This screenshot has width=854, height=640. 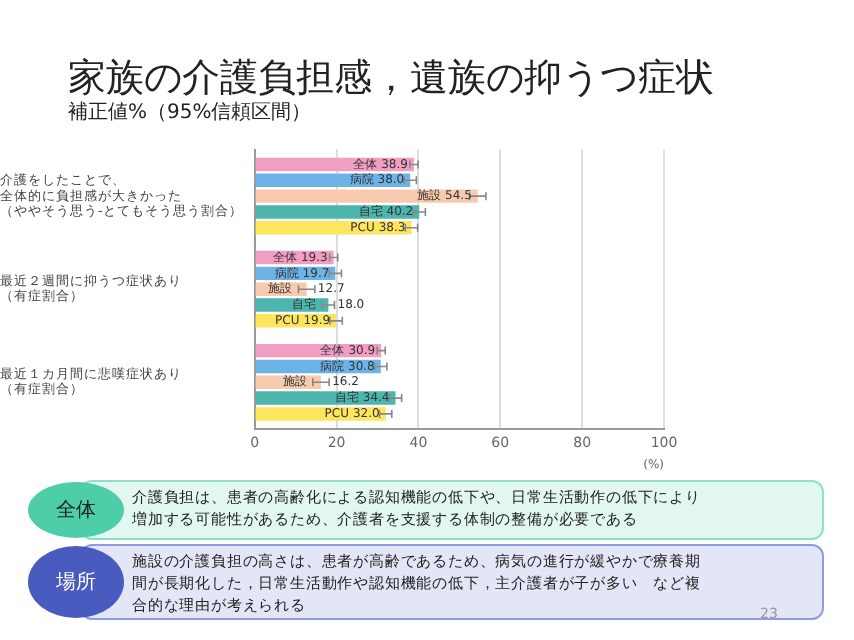 I want to click on chart-subtitle: 補正値%（95%信頼区間）, so click(x=190, y=112).